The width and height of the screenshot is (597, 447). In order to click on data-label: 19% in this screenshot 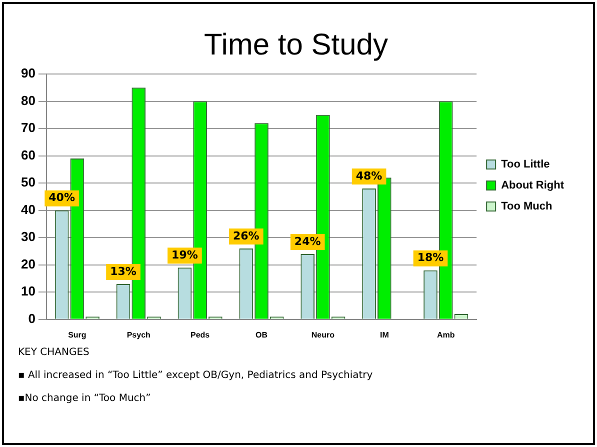, I will do `click(185, 255)`.